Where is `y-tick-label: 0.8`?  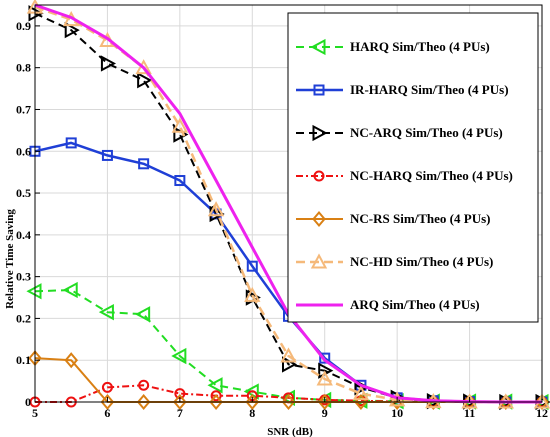
y-tick-label: 0.8 is located at coordinates (23, 68).